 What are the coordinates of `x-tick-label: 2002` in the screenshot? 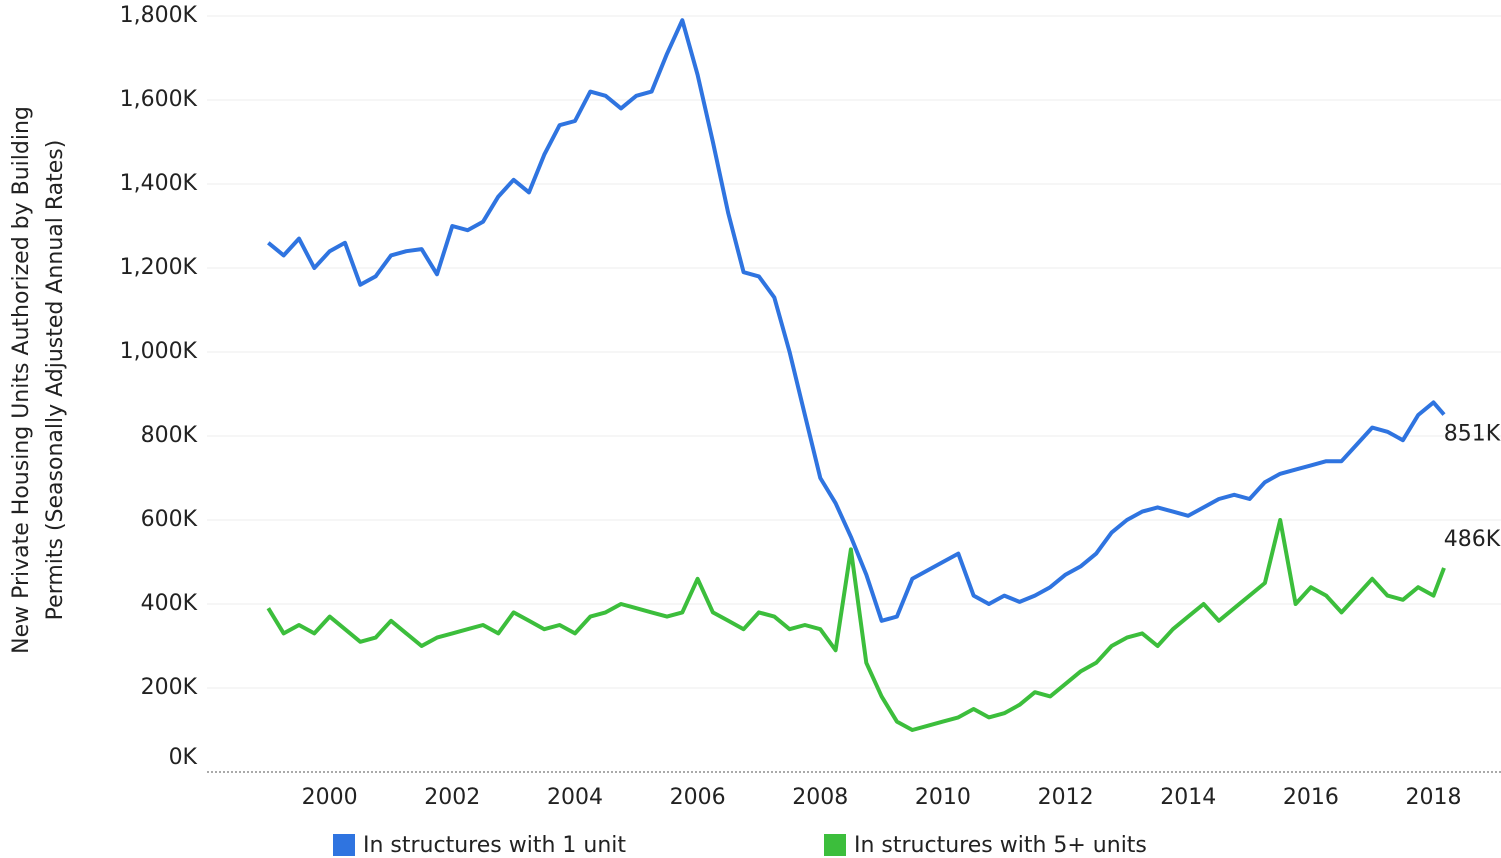 It's located at (452, 797).